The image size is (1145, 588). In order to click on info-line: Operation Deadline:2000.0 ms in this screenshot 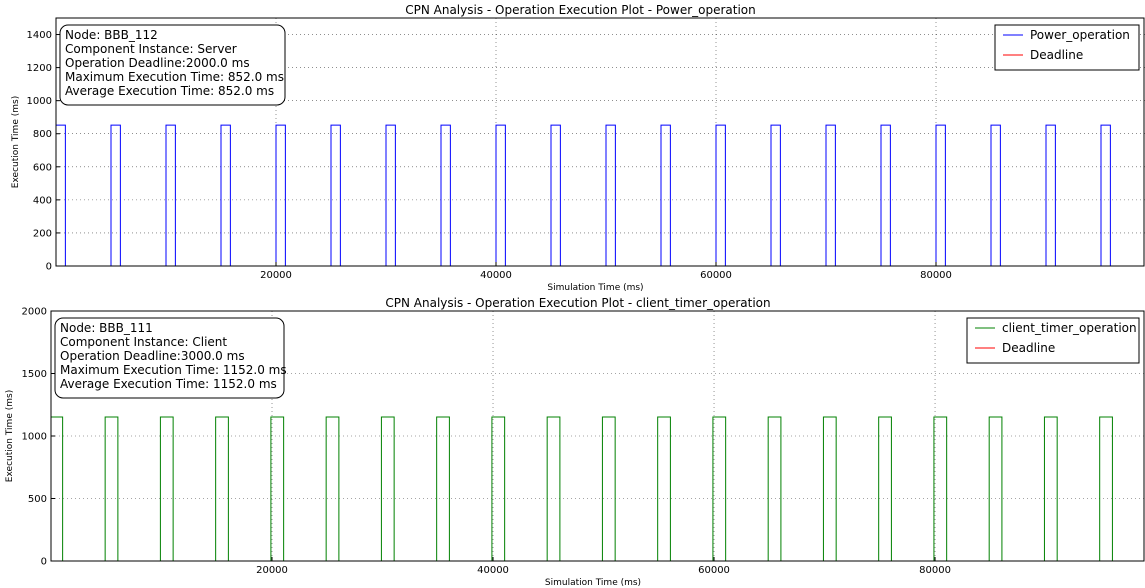, I will do `click(157, 63)`.